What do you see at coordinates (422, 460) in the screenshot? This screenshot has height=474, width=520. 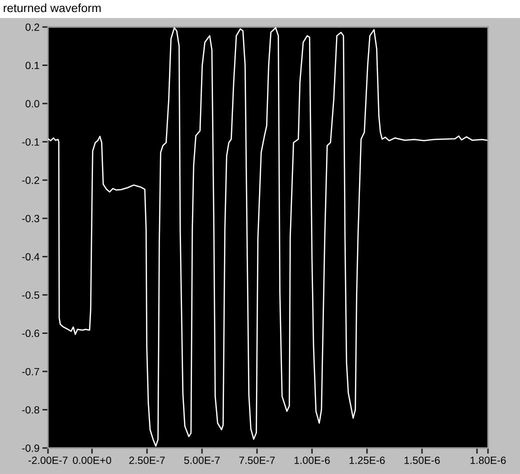 I see `x-tick-label: 1.50E-6` at bounding box center [422, 460].